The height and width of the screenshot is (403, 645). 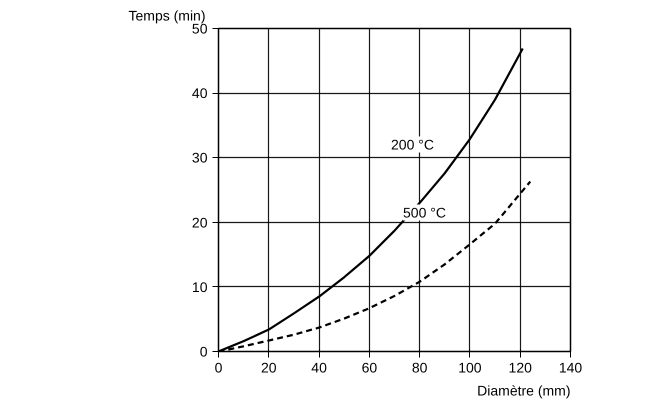 I want to click on x-axis-title: Diamètre (mm), so click(x=524, y=390).